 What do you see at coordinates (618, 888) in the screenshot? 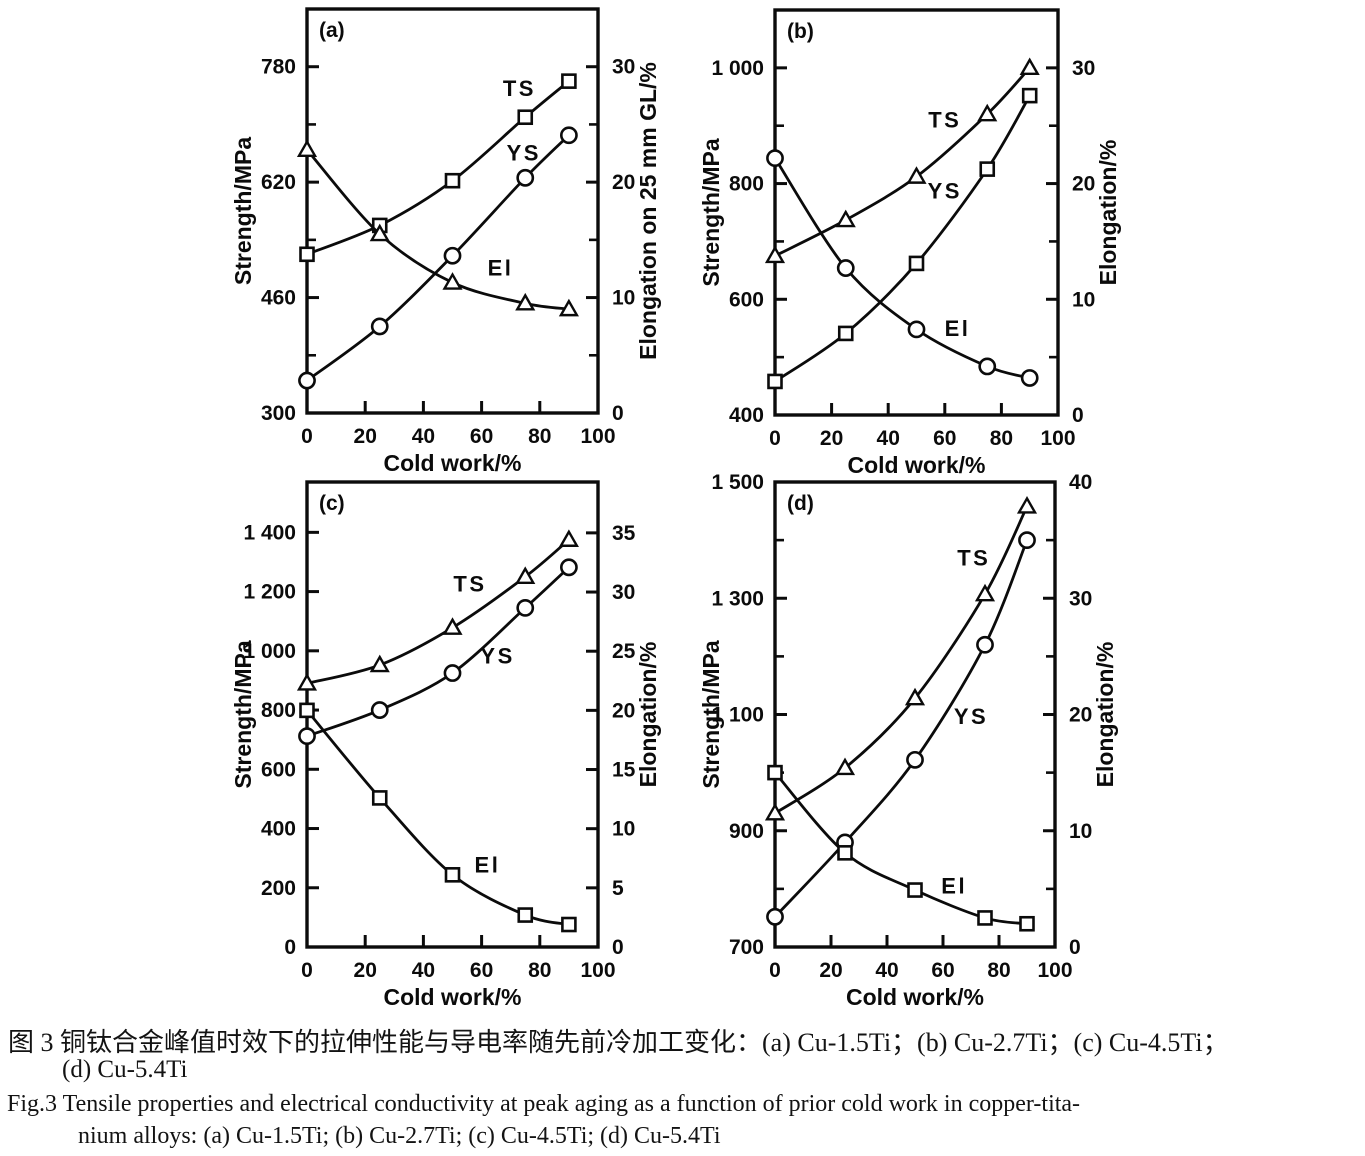
I see `right-tick-label: 5` at bounding box center [618, 888].